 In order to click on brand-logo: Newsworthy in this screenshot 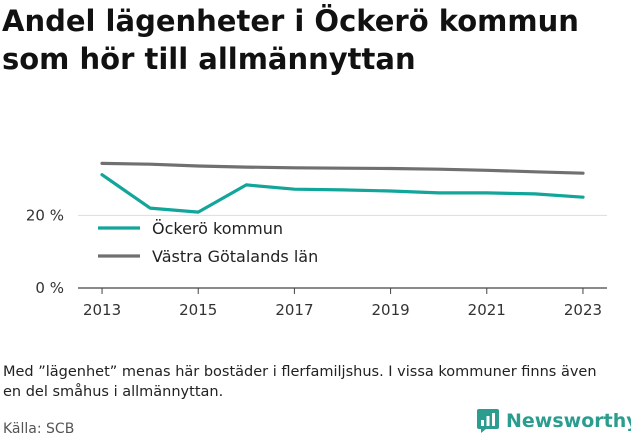, I will do `click(553, 421)`.